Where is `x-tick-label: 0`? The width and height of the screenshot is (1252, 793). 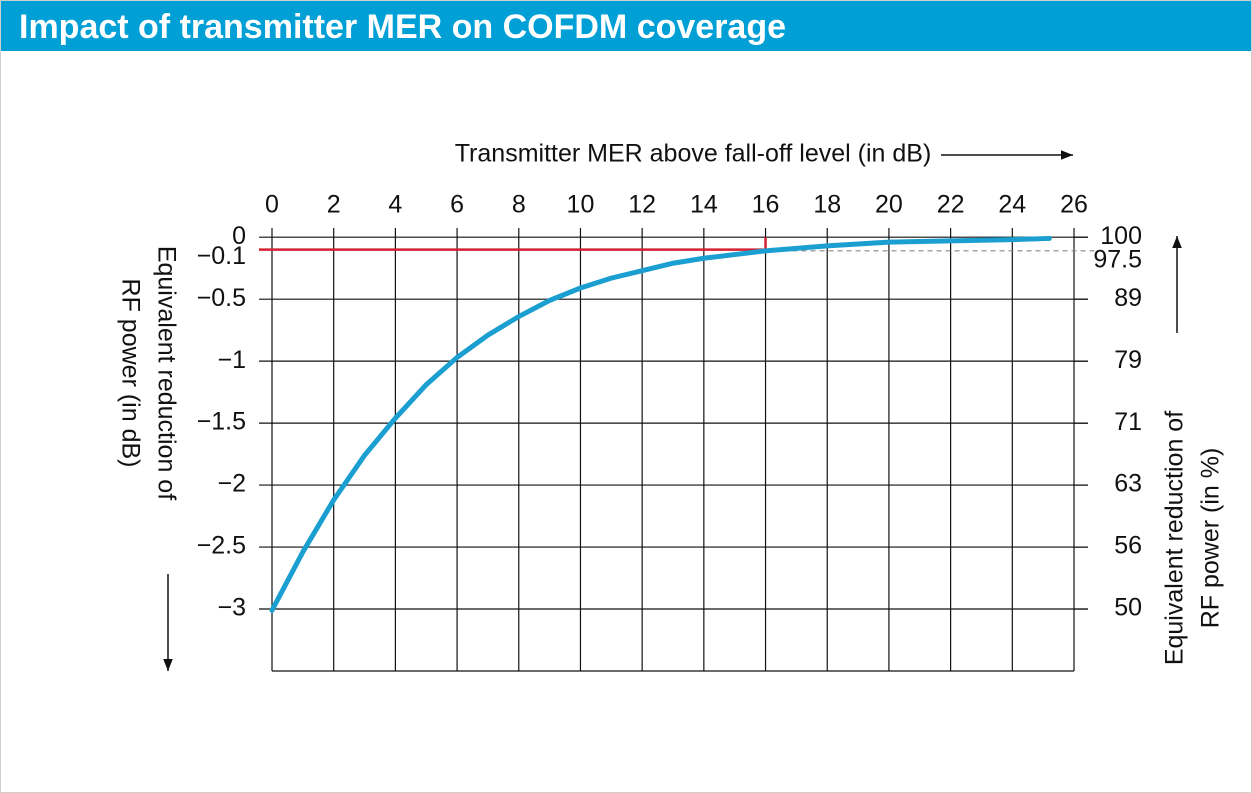 x-tick-label: 0 is located at coordinates (272, 205).